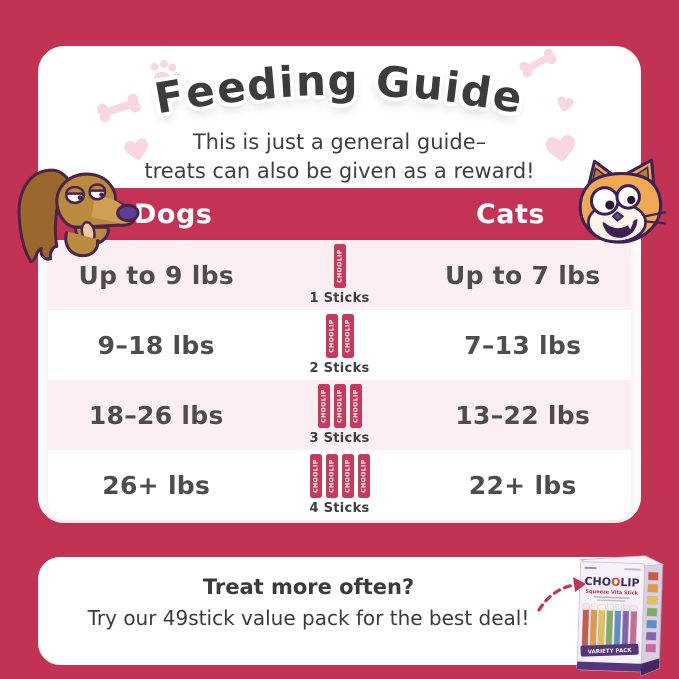 The width and height of the screenshot is (679, 679). Describe the element at coordinates (165, 72) in the screenshot. I see `paw-icon` at that location.